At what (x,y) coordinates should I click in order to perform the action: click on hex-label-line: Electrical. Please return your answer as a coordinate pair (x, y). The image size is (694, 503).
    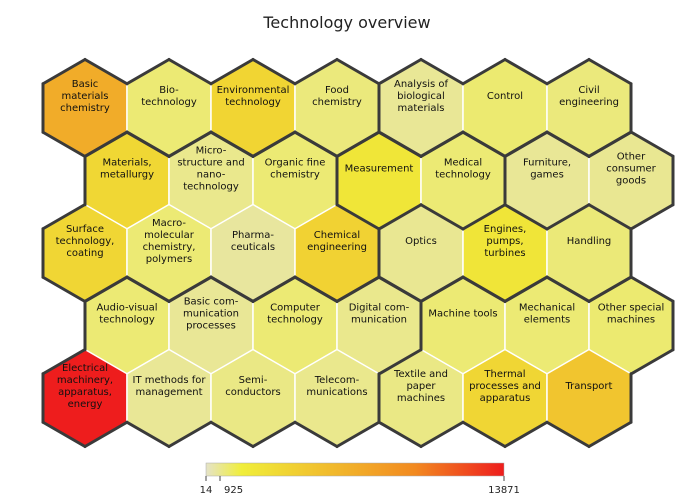
    Looking at the image, I should click on (85, 368).